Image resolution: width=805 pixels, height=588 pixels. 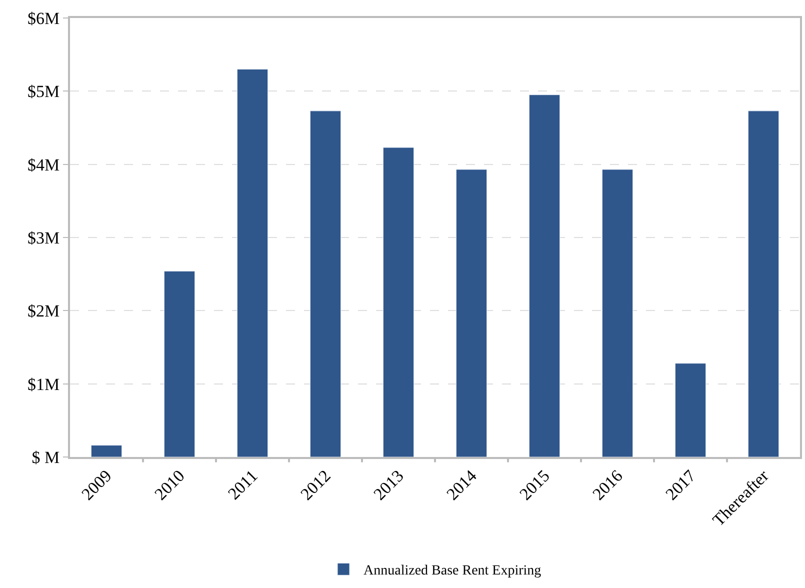 I want to click on y-tick-label: $1M, so click(x=43, y=384).